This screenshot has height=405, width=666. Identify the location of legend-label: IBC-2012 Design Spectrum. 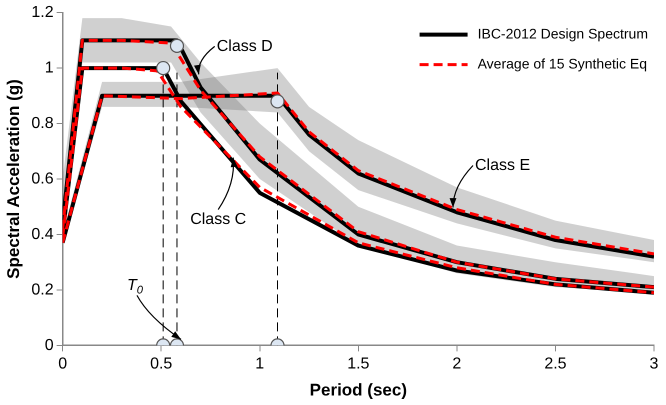
(563, 33).